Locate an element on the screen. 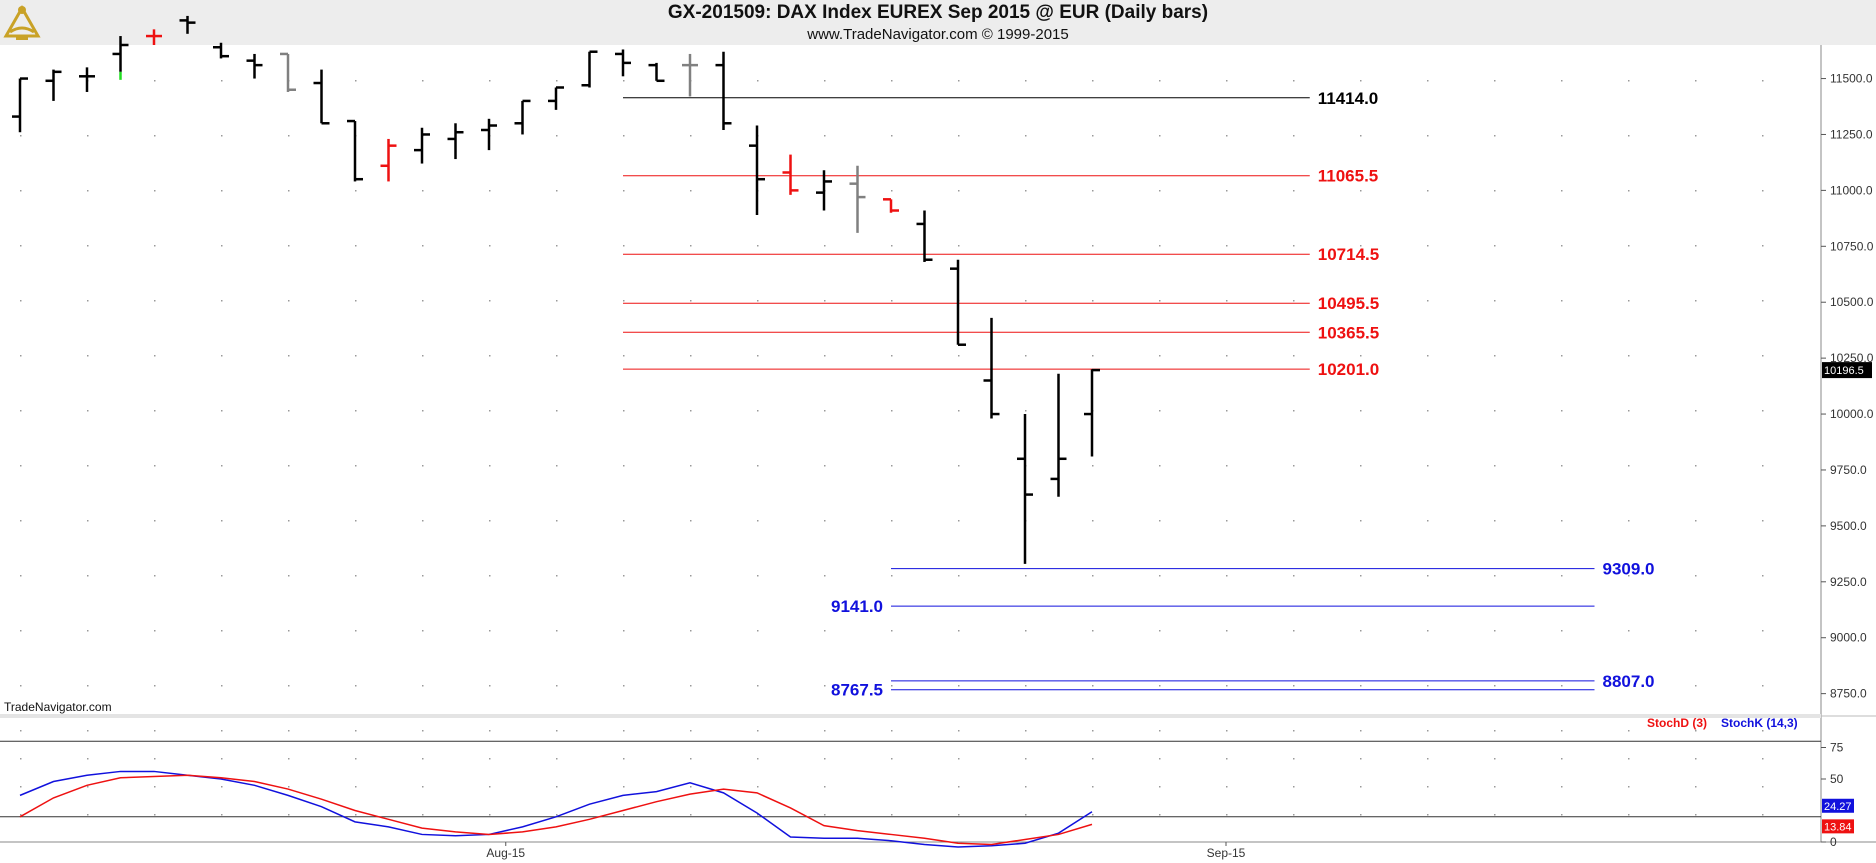 This screenshot has height=863, width=1876. level-label: 10201.0 is located at coordinates (1348, 369).